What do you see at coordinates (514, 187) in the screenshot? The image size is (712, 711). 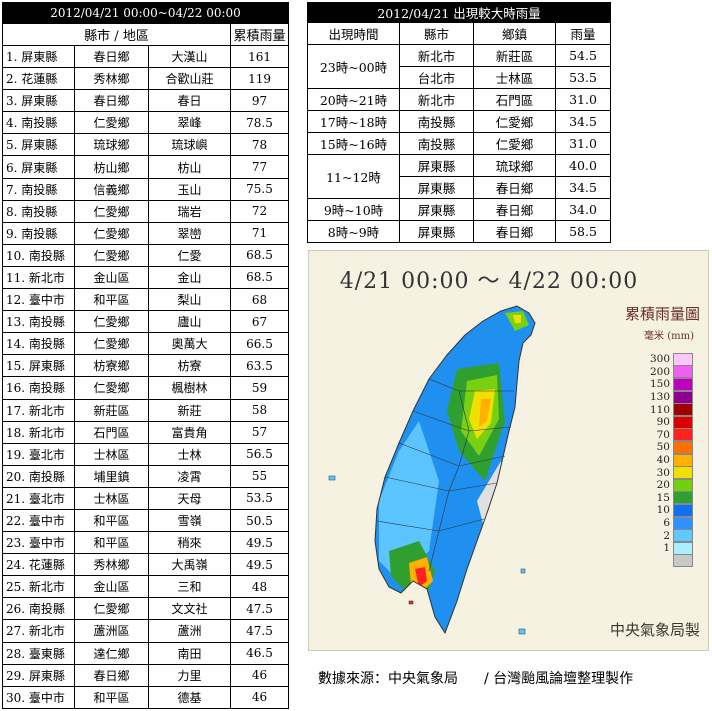 I see `hour-town-cell: 春日鄉` at bounding box center [514, 187].